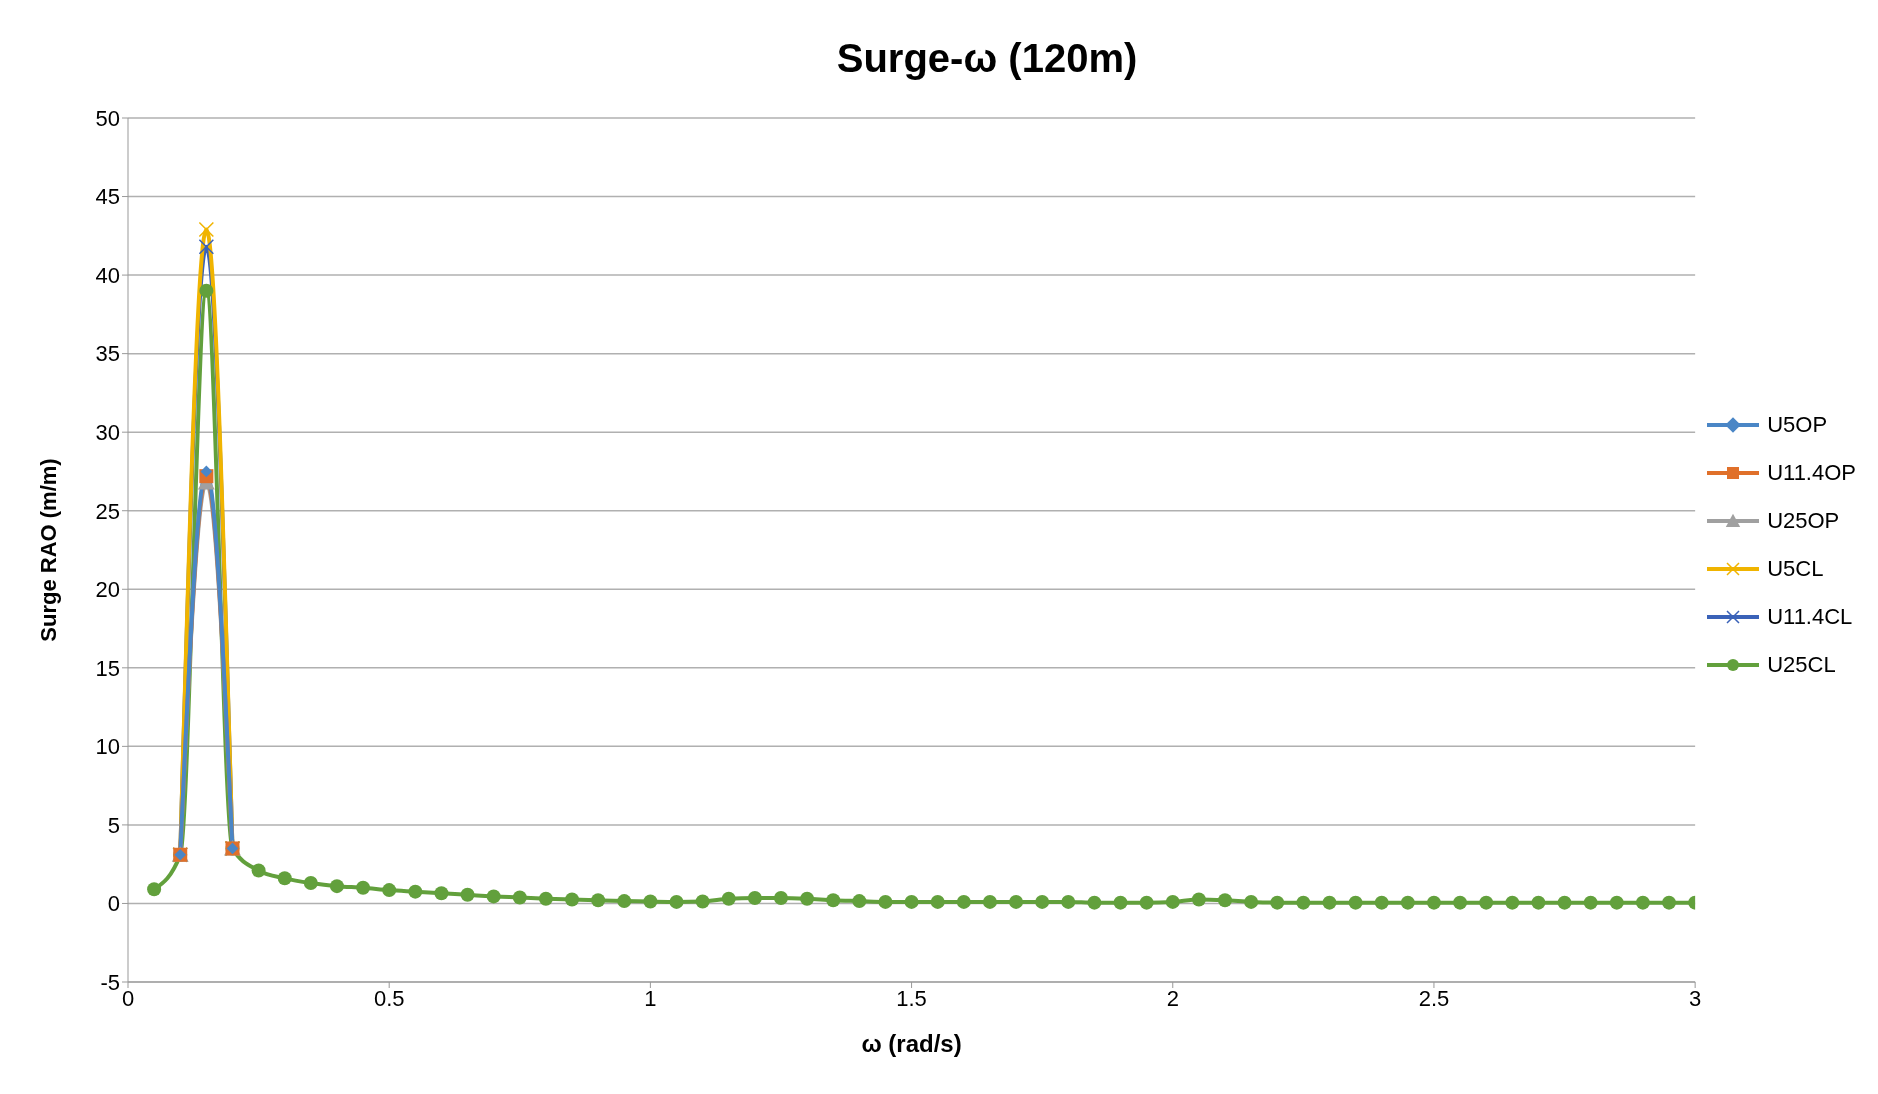 This screenshot has width=1878, height=1094. I want to click on y-tick-label: -5, so click(110, 982).